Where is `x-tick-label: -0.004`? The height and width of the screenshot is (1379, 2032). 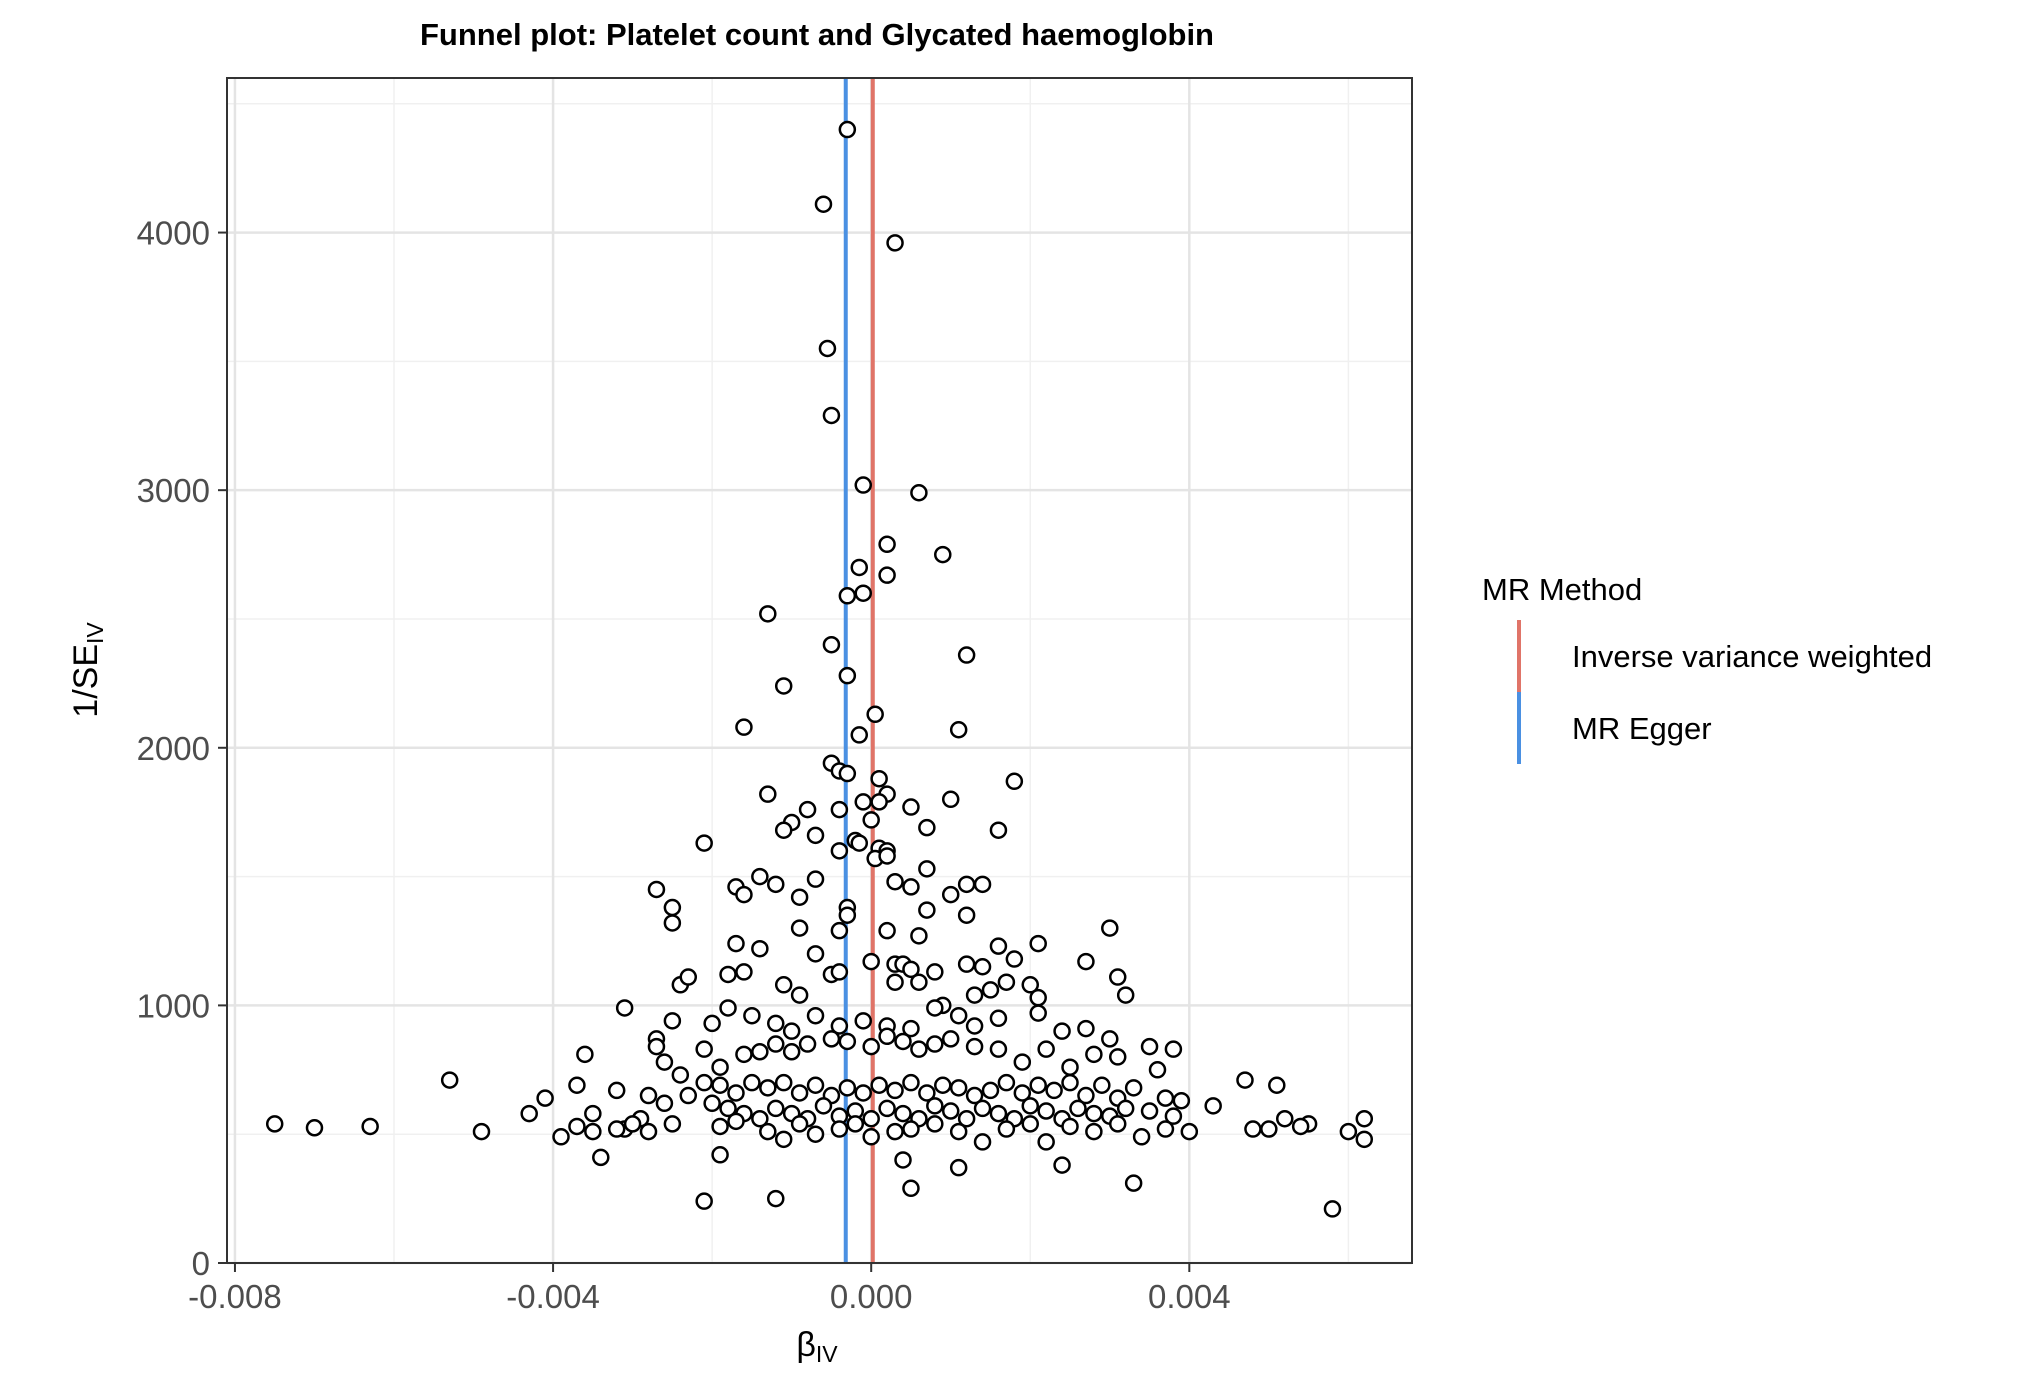
x-tick-label: -0.004 is located at coordinates (553, 1296).